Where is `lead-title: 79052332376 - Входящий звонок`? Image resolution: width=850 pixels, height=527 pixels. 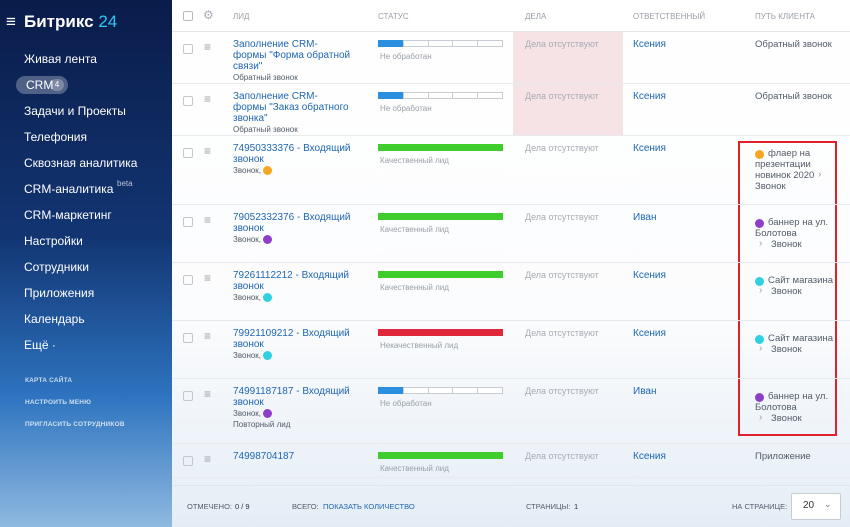 lead-title: 79052332376 - Входящий звонок is located at coordinates (292, 223).